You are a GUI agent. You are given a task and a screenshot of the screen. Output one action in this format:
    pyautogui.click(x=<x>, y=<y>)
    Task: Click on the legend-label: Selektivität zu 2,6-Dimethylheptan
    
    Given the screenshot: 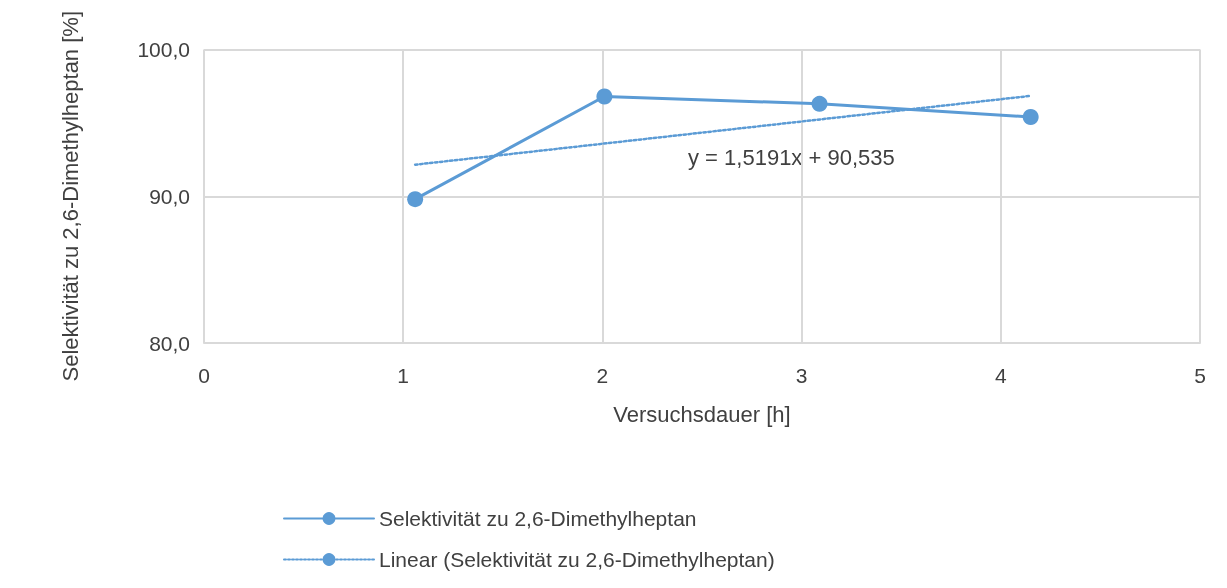 What is the action you would take?
    pyautogui.click(x=538, y=518)
    